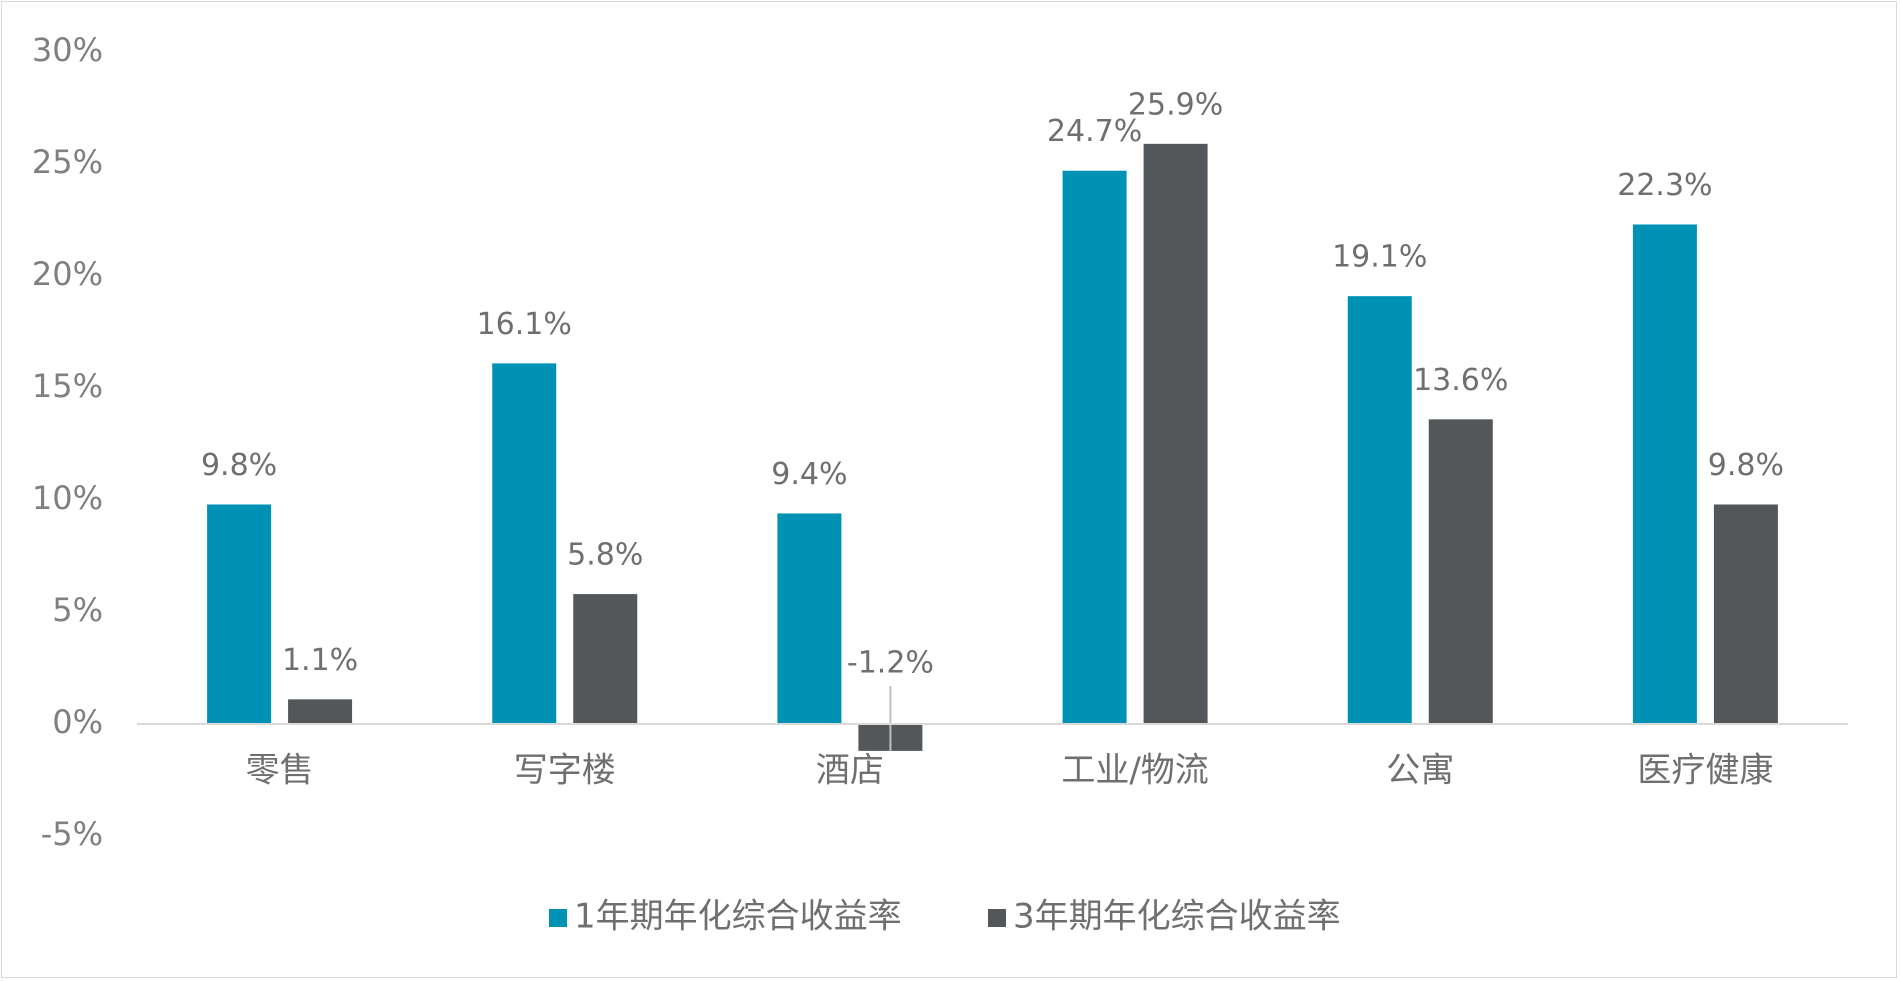  What do you see at coordinates (890, 663) in the screenshot?
I see `data-label: -1.2%` at bounding box center [890, 663].